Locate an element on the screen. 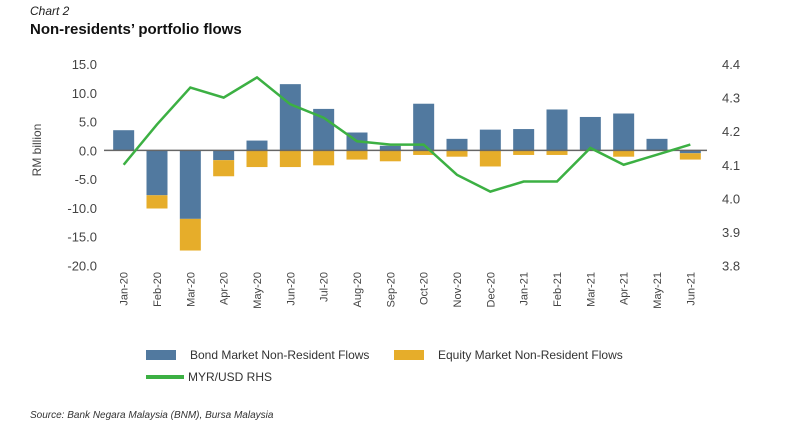 The height and width of the screenshot is (426, 800). x-tick-label: Jun-20 is located at coordinates (291, 289).